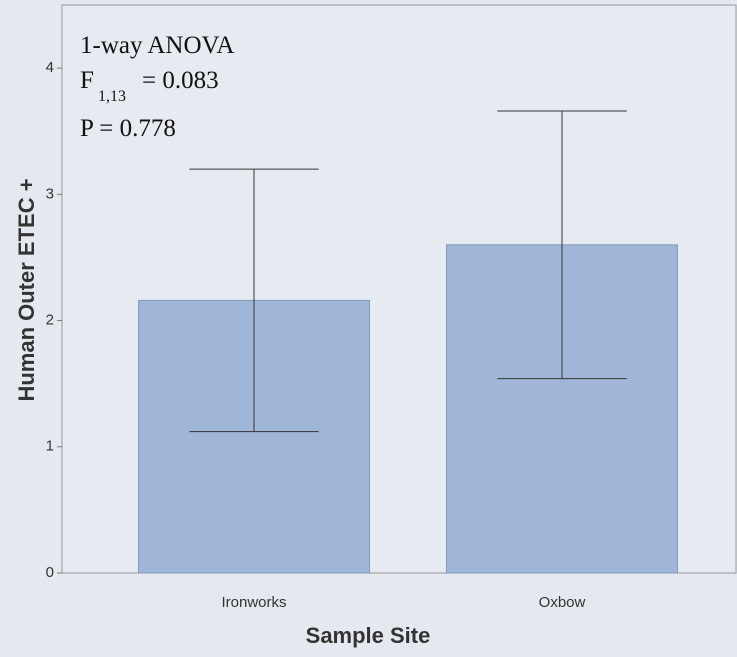 This screenshot has width=737, height=657. What do you see at coordinates (50, 572) in the screenshot?
I see `y-tick-label: 0` at bounding box center [50, 572].